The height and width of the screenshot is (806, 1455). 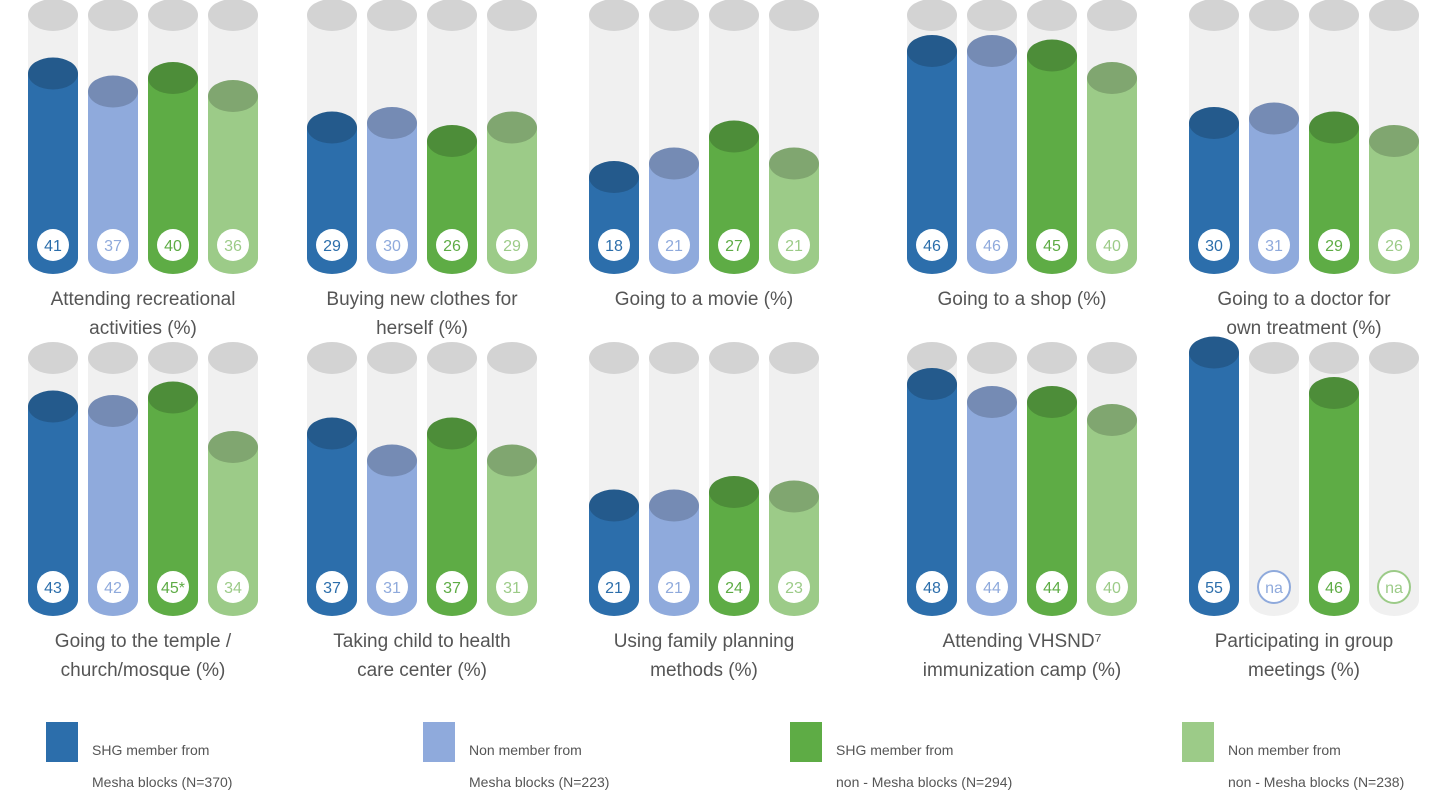 I want to click on data-label: 43, so click(x=53, y=588).